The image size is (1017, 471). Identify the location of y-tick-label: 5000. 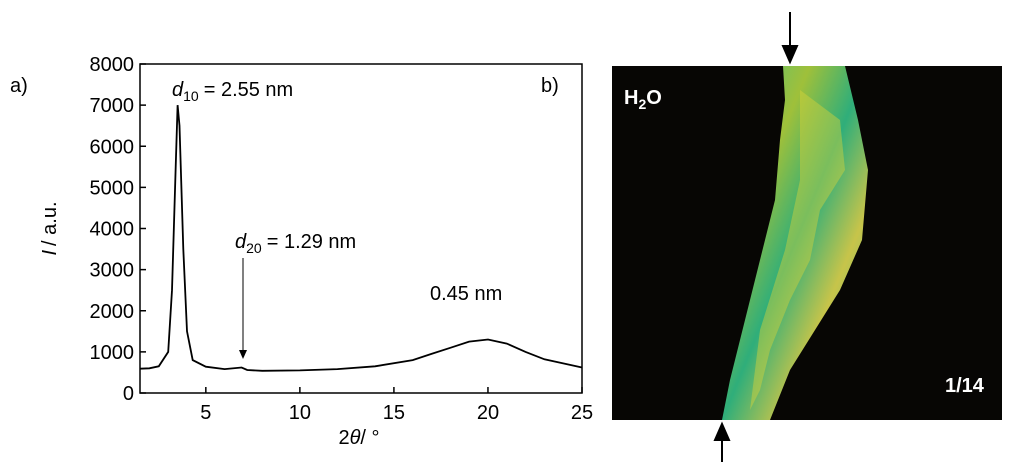
(112, 188).